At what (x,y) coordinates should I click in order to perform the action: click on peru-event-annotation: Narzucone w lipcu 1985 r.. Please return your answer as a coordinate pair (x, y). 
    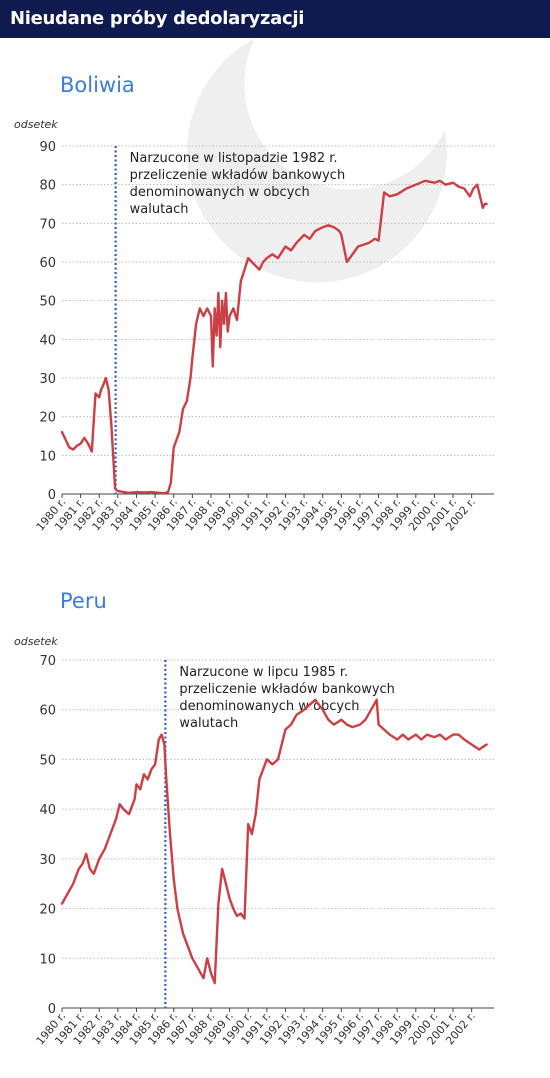
    Looking at the image, I should click on (263, 672).